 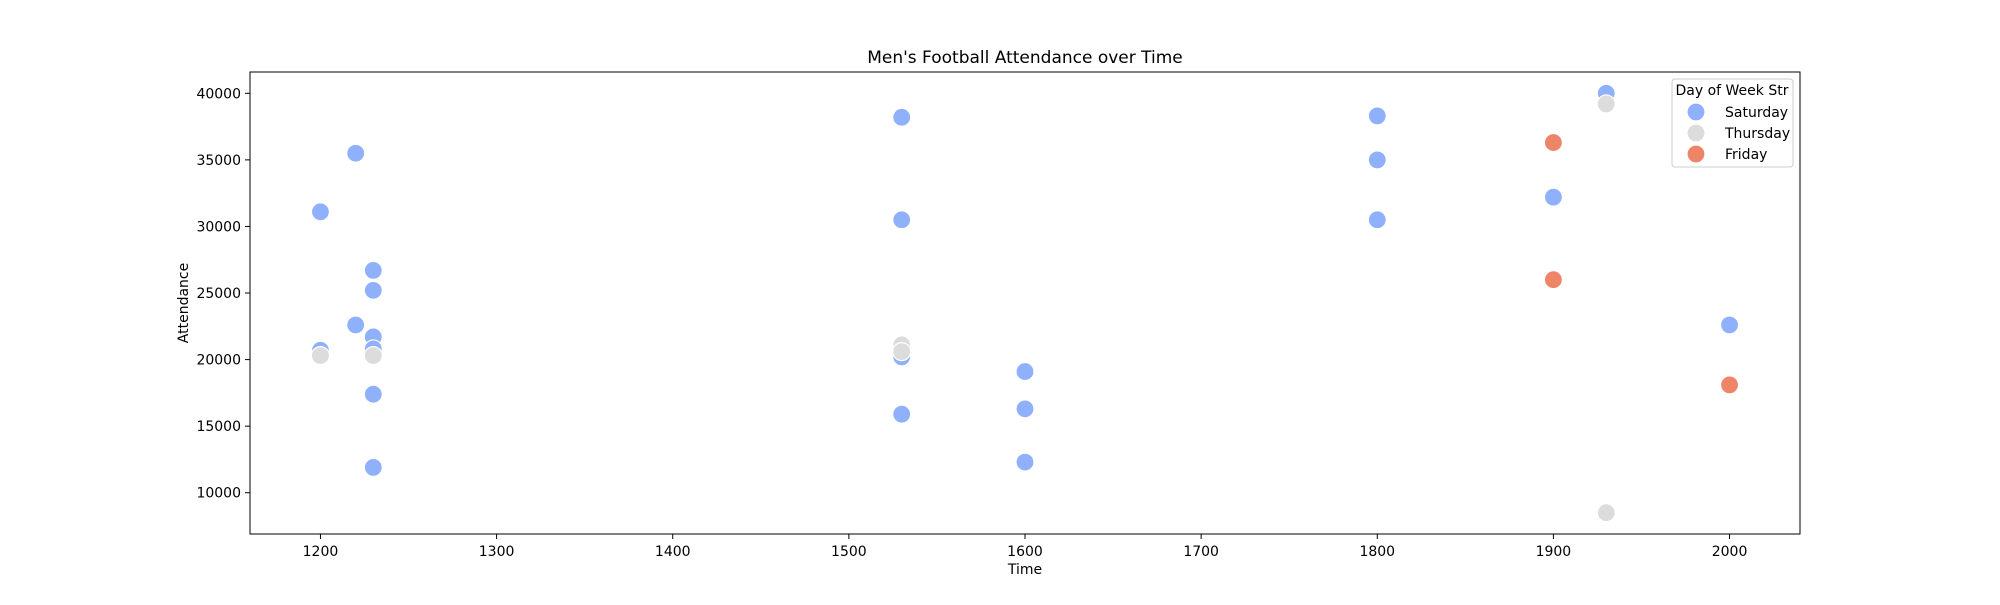 What do you see at coordinates (218, 94) in the screenshot?
I see `y-tick-label: 40000` at bounding box center [218, 94].